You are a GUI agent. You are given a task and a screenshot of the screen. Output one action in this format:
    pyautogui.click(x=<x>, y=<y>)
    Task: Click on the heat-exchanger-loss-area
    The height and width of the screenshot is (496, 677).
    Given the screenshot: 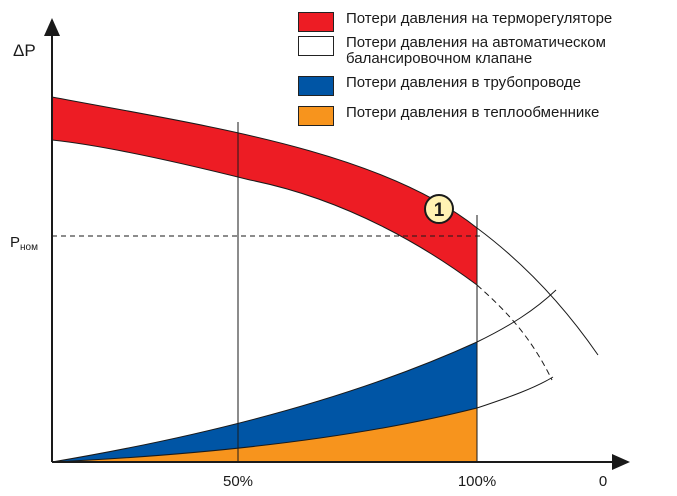 What is the action you would take?
    pyautogui.click(x=264, y=435)
    